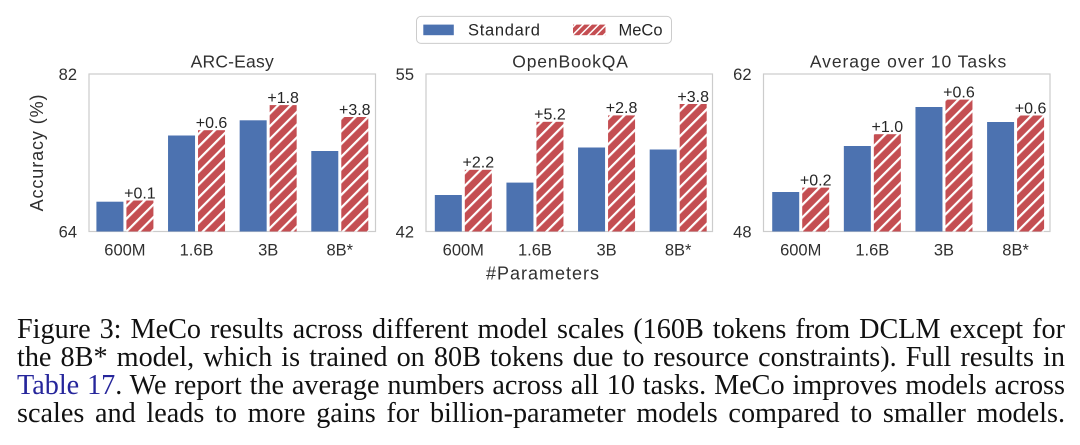 The height and width of the screenshot is (445, 1080). I want to click on svg-text: MeCo, so click(641, 30).